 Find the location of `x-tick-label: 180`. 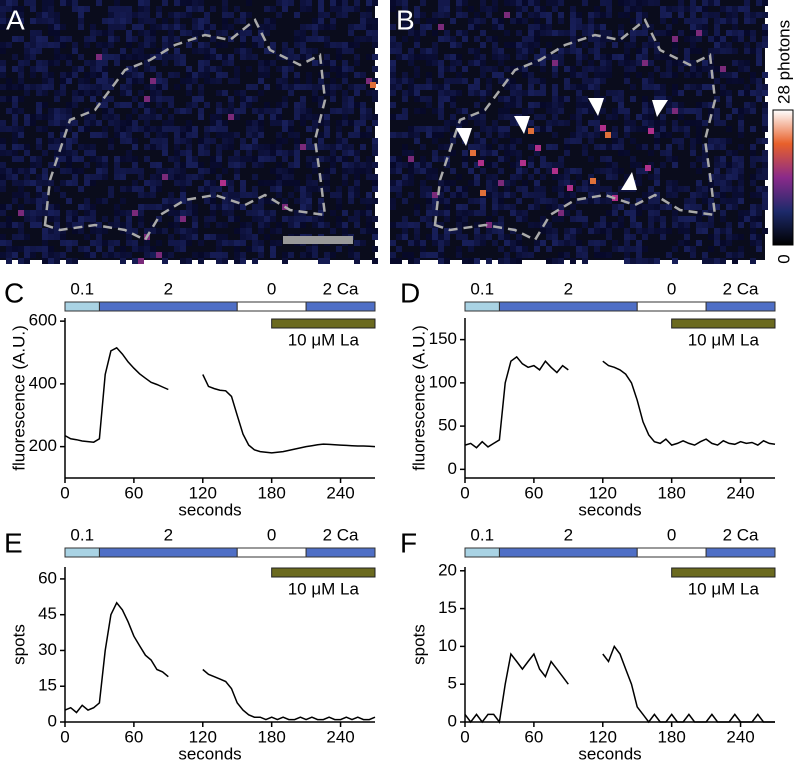

x-tick-label: 180 is located at coordinates (271, 492).